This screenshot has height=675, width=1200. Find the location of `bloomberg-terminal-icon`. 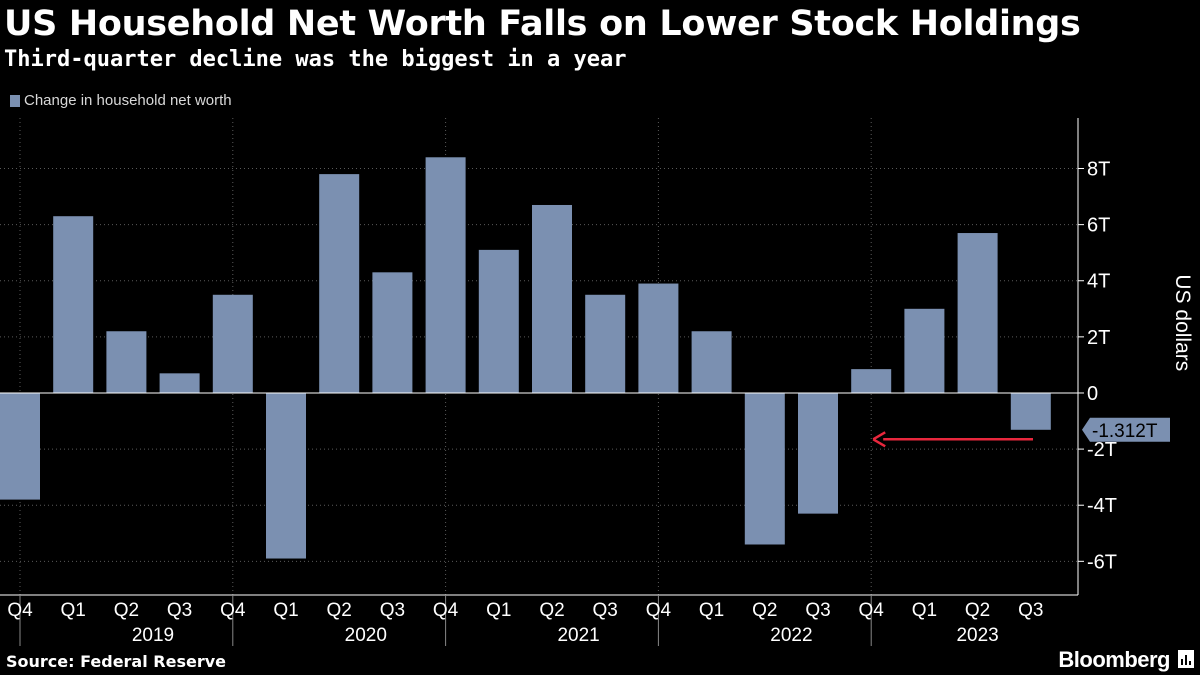

bloomberg-terminal-icon is located at coordinates (1186, 659).